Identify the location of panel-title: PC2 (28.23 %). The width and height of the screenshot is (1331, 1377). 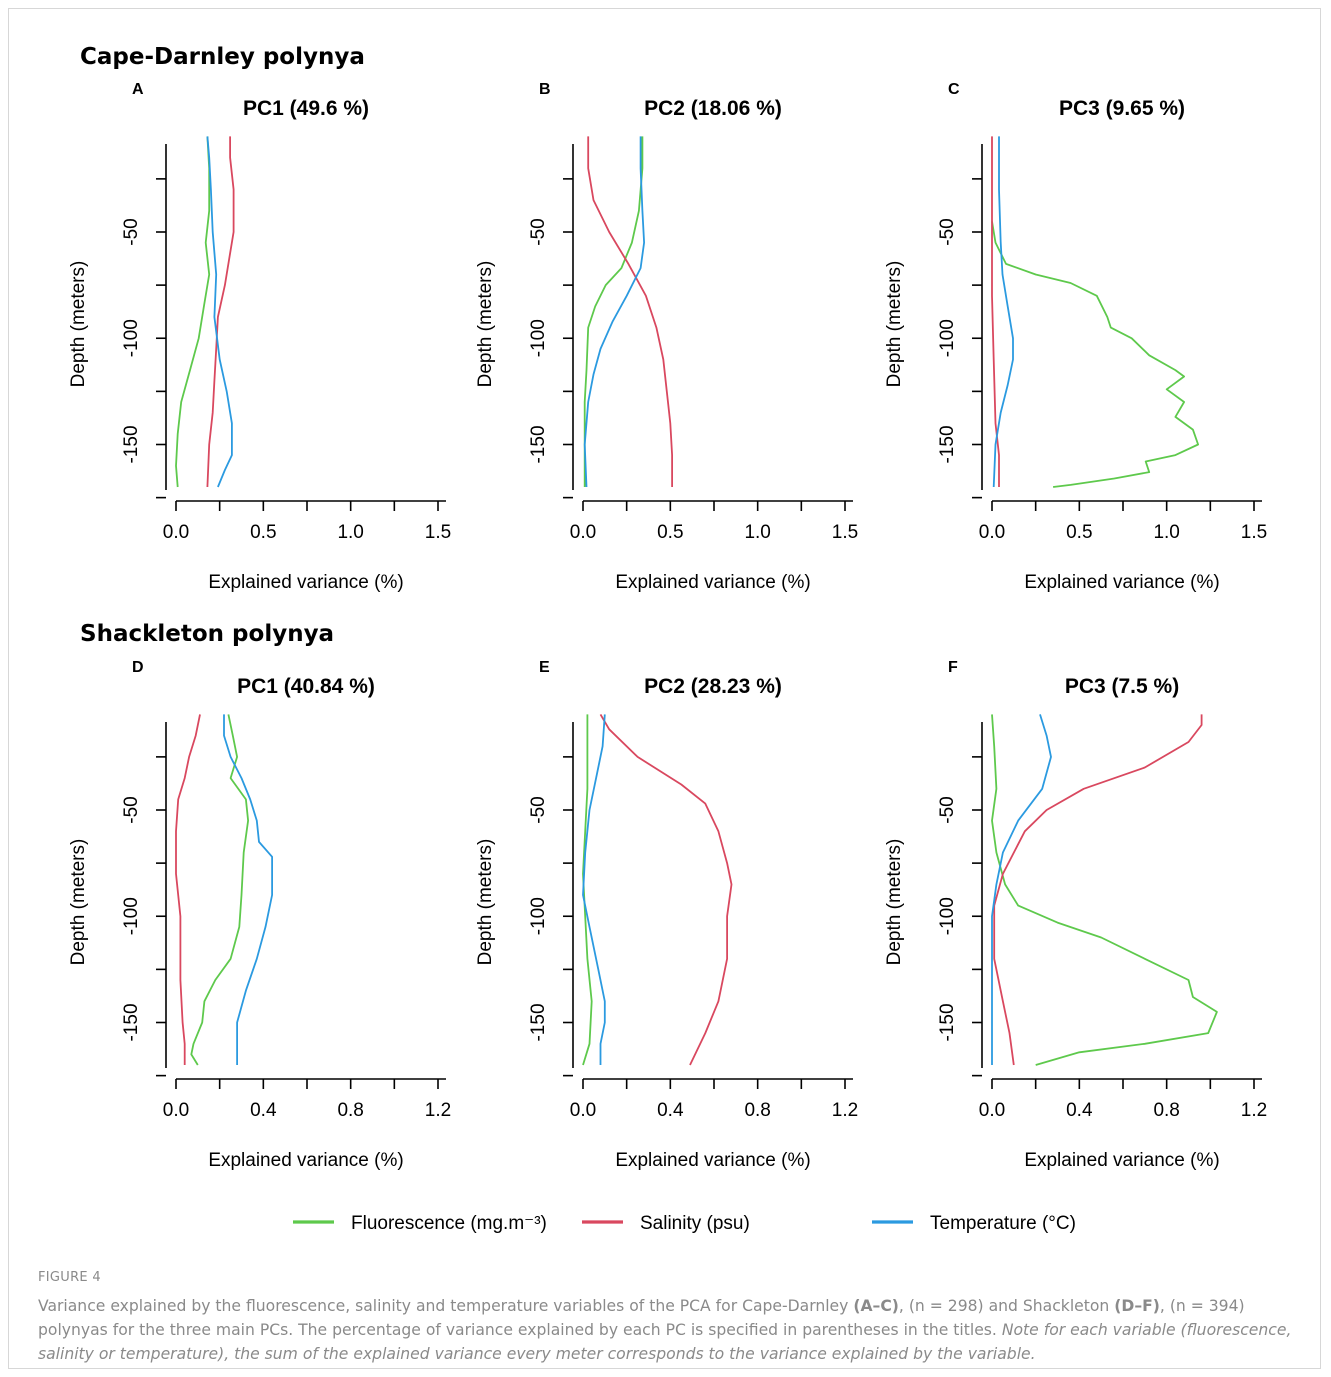
(713, 686).